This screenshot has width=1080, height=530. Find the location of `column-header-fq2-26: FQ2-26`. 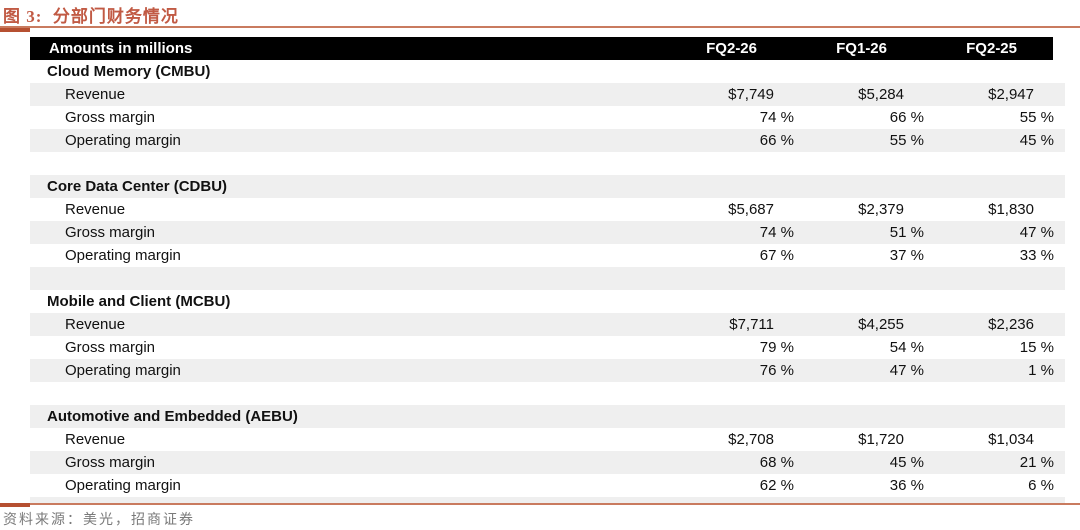

column-header-fq2-26: FQ2-26 is located at coordinates (731, 48).